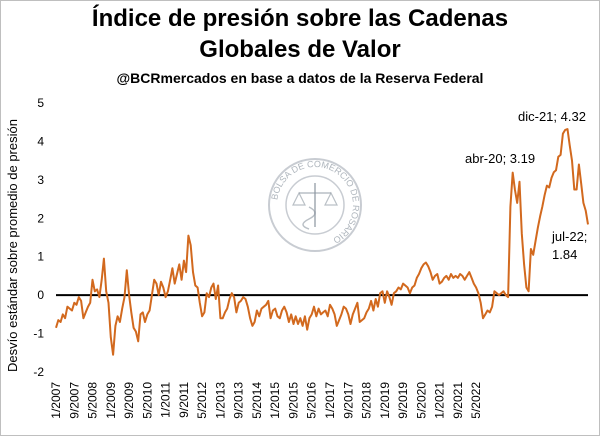 The height and width of the screenshot is (436, 600). I want to click on x-tick-label: 9/2013, so click(239, 400).